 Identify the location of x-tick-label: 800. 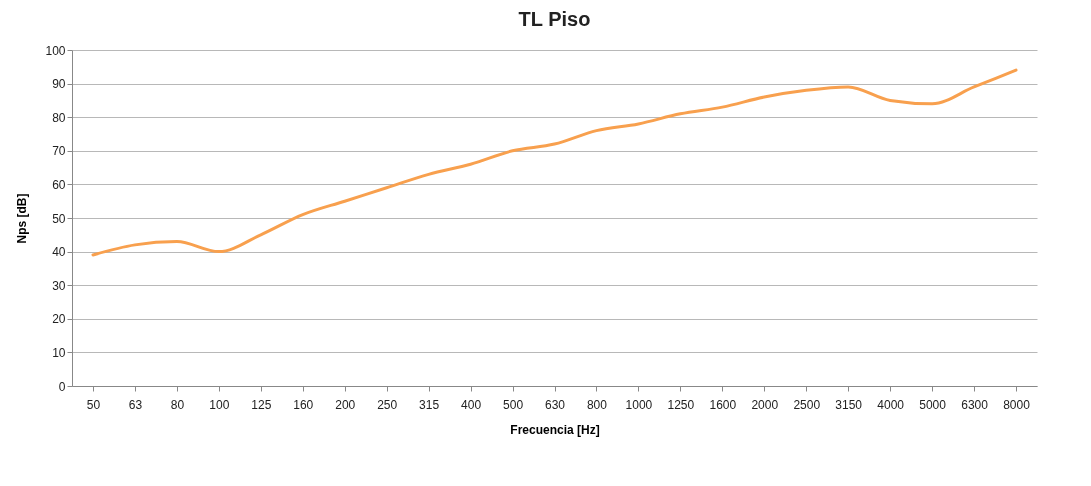
(597, 404).